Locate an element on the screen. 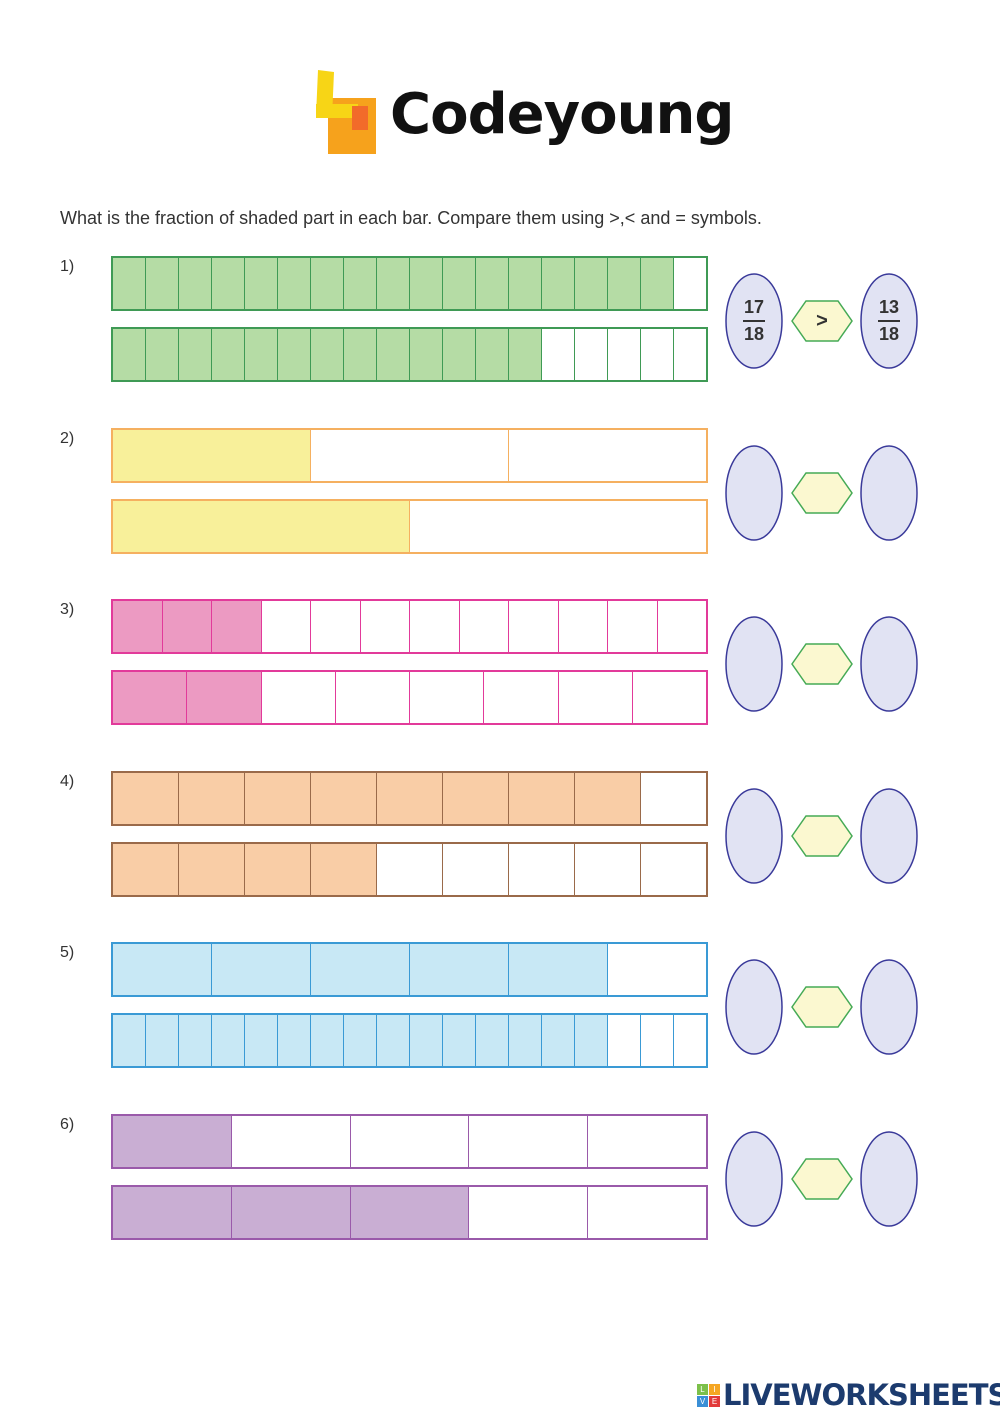 The width and height of the screenshot is (1000, 1413). right-fraction: 13 18 is located at coordinates (889, 321).